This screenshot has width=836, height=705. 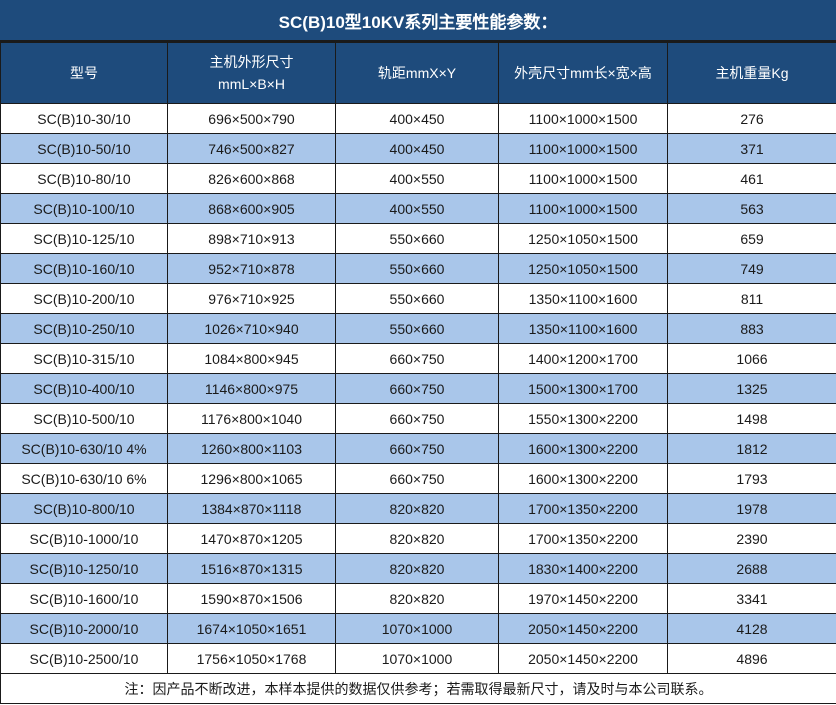 I want to click on table-cell-col1: 1756×1050×1768, so click(x=251, y=658).